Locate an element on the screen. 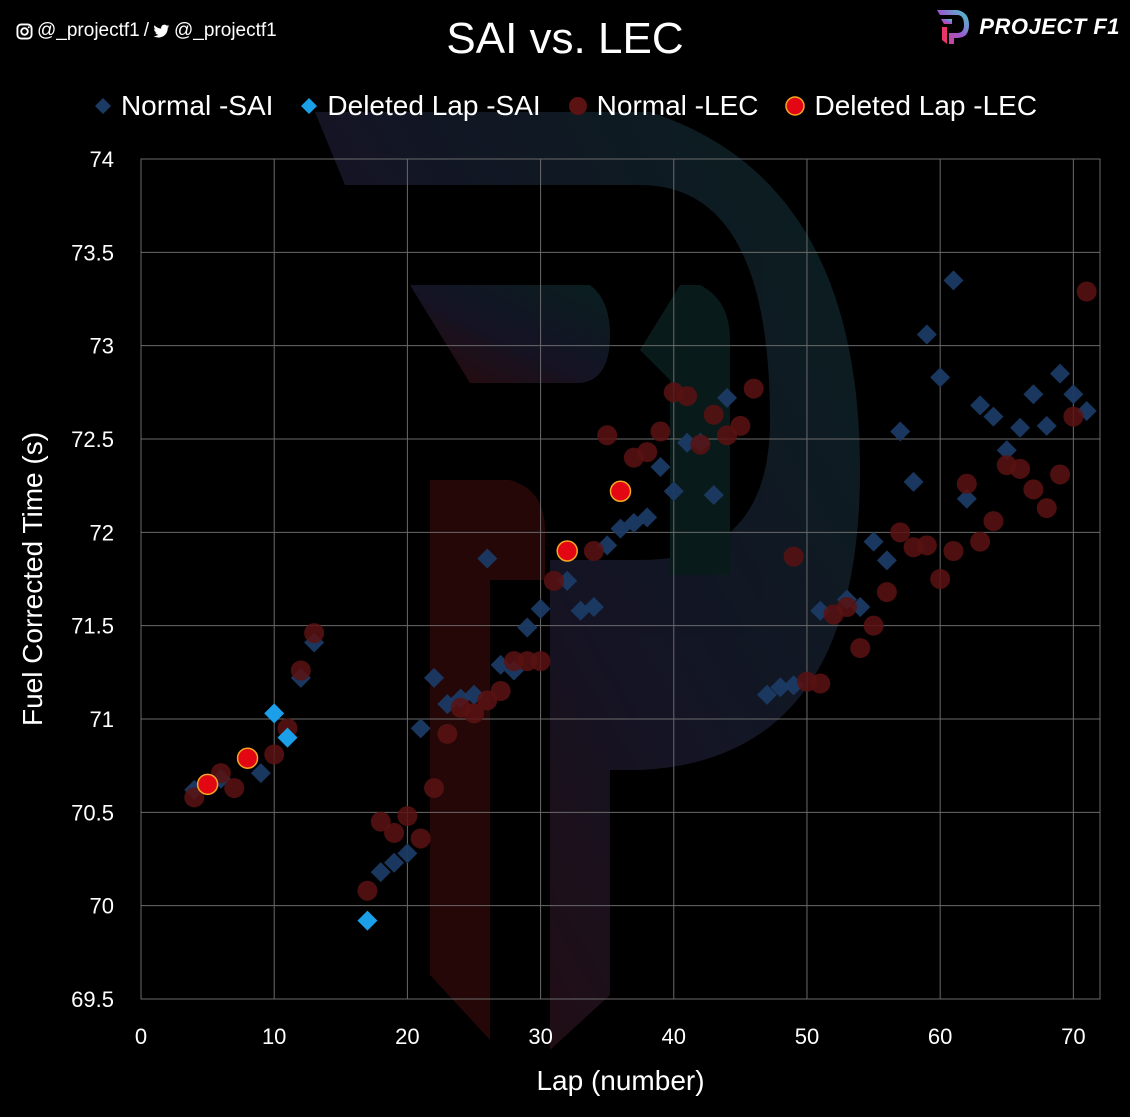 The width and height of the screenshot is (1130, 1117). legend-item-normal-sai: Normal -SAI is located at coordinates (183, 106).